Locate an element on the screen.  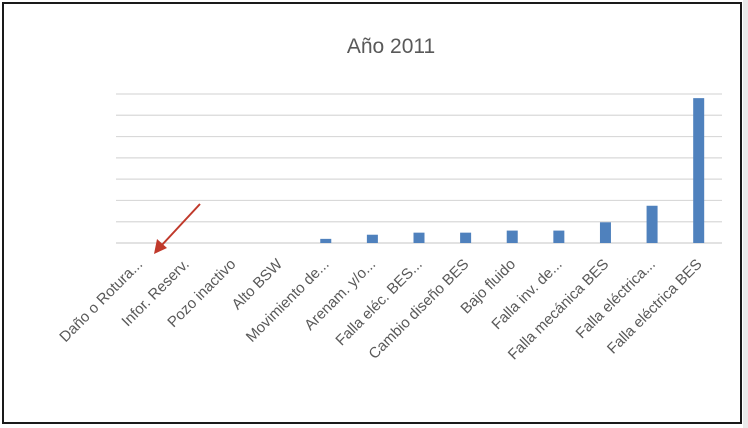
chart-title: Año 2011 is located at coordinates (391, 46).